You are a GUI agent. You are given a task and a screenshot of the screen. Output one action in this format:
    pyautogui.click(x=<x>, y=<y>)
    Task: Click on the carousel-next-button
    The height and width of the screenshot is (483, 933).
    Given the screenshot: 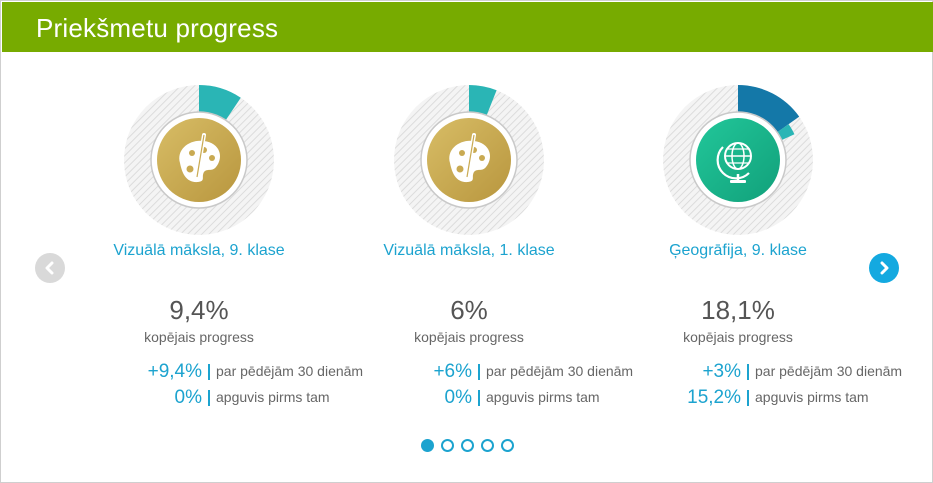 What is the action you would take?
    pyautogui.click(x=884, y=268)
    